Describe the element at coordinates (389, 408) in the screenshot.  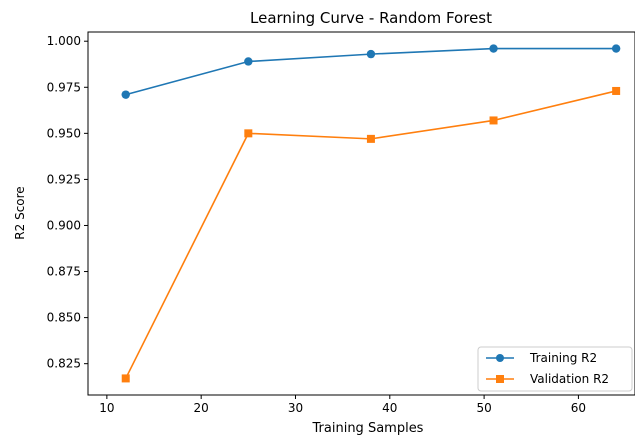
I see `x-tick-label: 40` at that location.